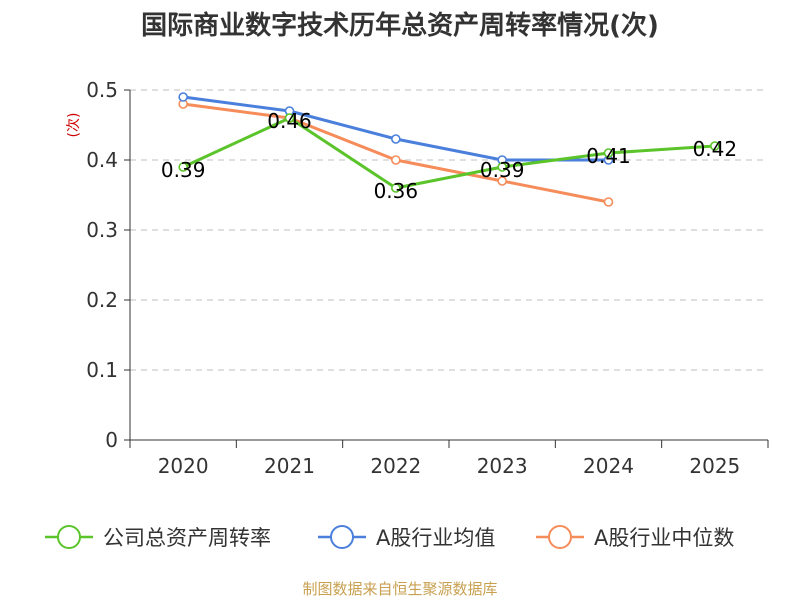 Image resolution: width=800 pixels, height=600 pixels. What do you see at coordinates (289, 466) in the screenshot?
I see `x-tick-label: 2021` at bounding box center [289, 466].